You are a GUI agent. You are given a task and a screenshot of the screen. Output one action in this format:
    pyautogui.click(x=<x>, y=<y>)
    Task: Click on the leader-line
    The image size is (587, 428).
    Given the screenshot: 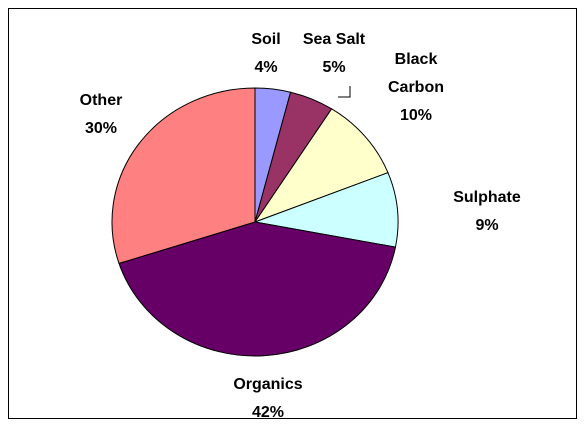 What is the action you would take?
    pyautogui.click(x=344, y=92)
    